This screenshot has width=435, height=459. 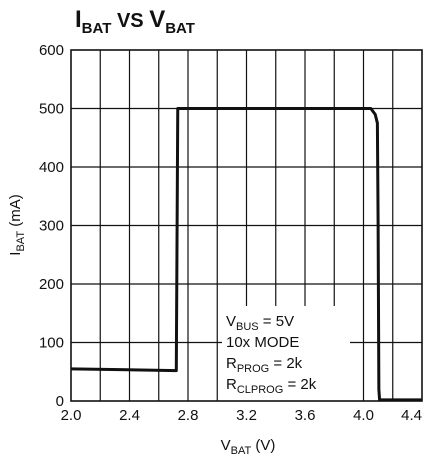 What do you see at coordinates (180, 28) in the screenshot?
I see `title-v-sub: BAT` at bounding box center [180, 28].